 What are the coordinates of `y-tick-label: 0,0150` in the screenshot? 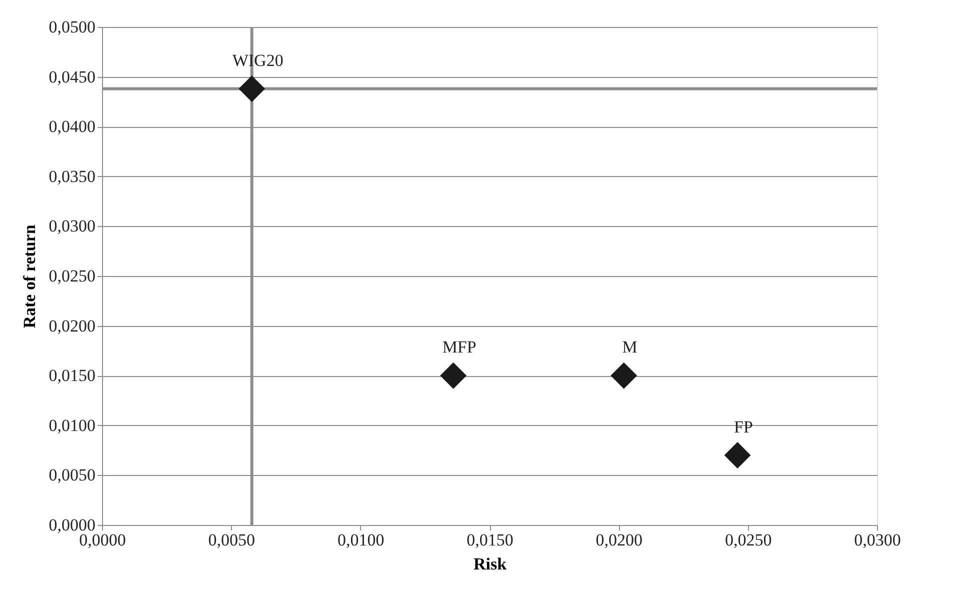 It's located at (72, 376).